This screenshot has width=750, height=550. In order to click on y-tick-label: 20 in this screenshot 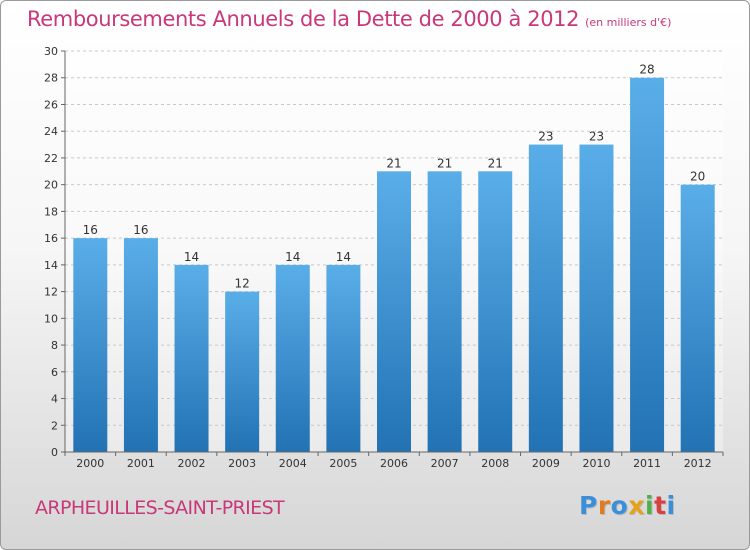, I will do `click(51, 185)`.